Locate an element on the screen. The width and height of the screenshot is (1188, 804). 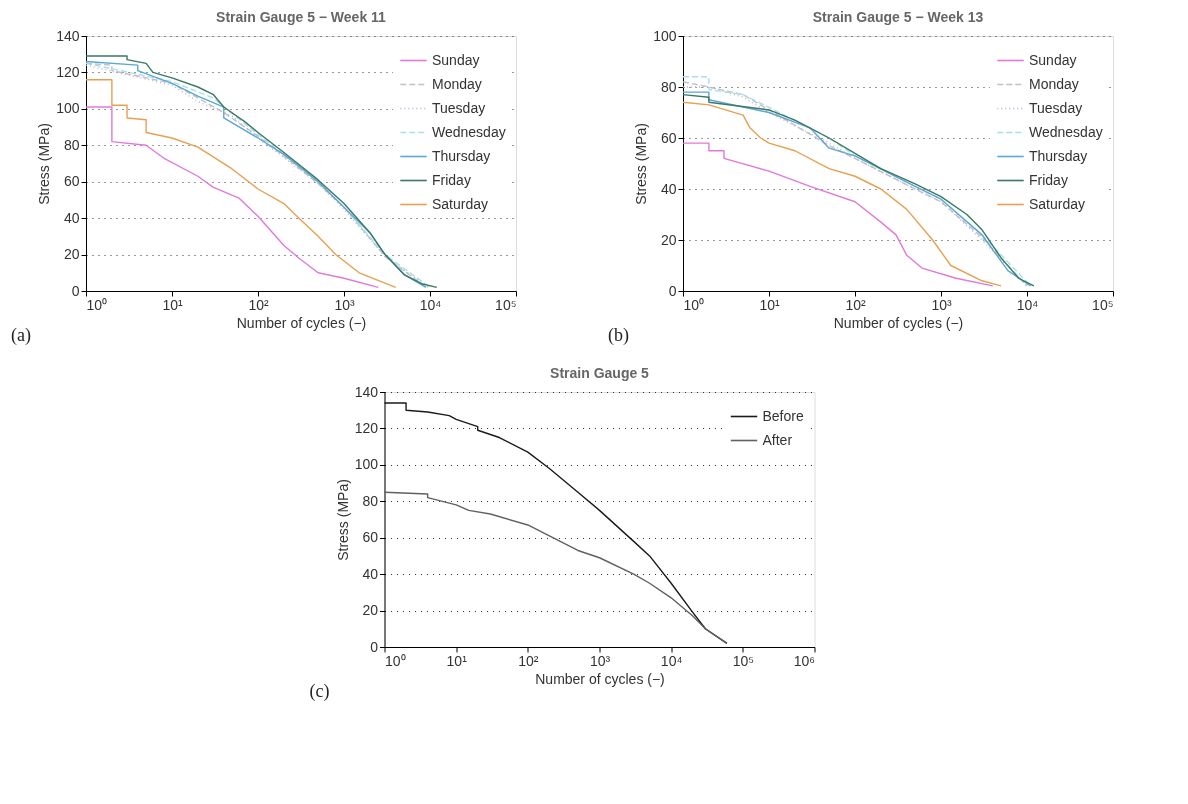
chart-title: Strain Gauge 5 − Week 13 is located at coordinates (898, 17).